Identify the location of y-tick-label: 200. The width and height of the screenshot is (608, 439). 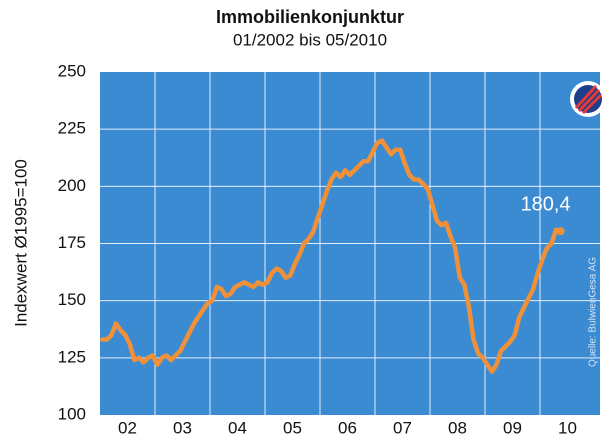
(72, 185).